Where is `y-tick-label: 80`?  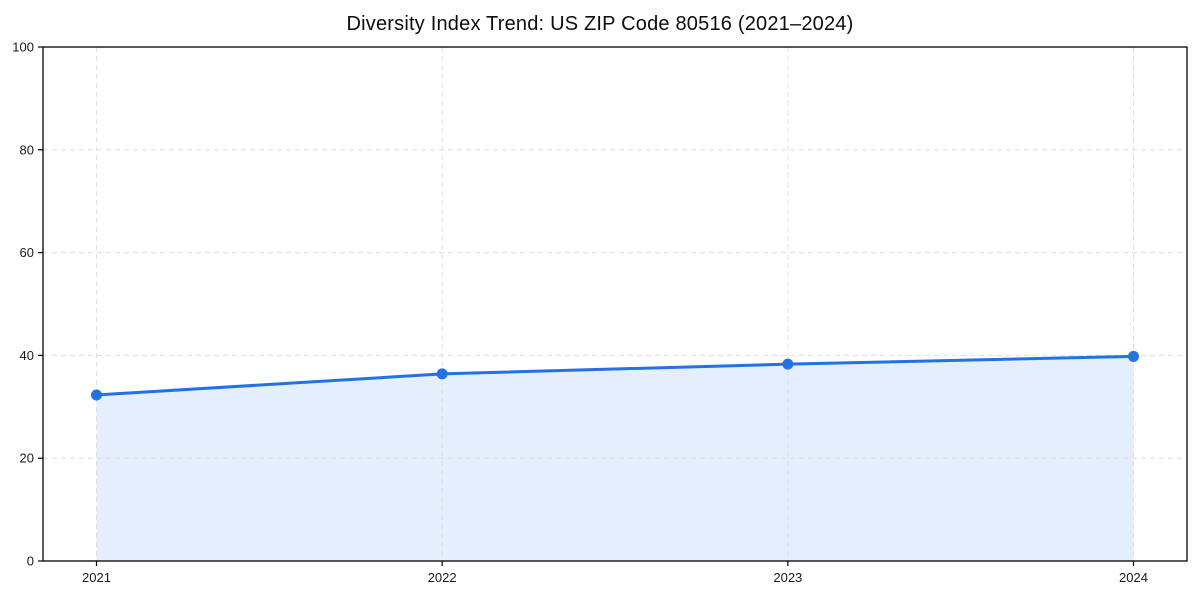
y-tick-label: 80 is located at coordinates (27, 149).